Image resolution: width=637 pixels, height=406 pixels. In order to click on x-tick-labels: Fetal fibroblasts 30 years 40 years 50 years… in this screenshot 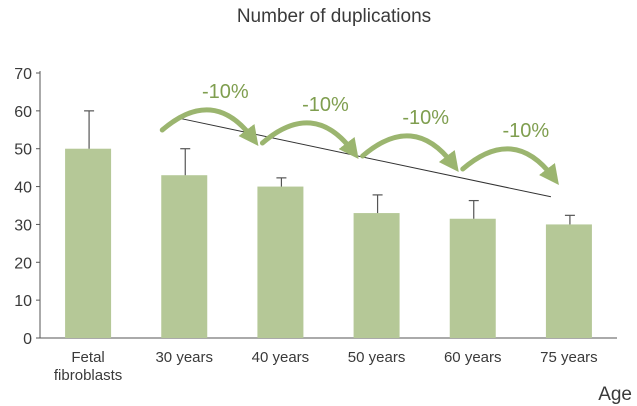, I will do `click(326, 366)`.